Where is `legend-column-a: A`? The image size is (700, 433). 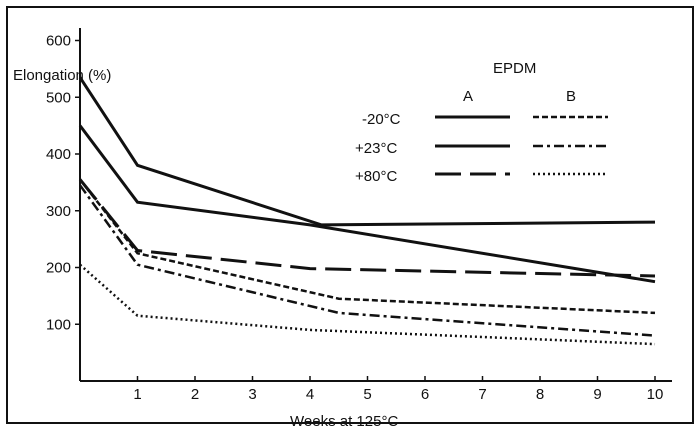 legend-column-a: A is located at coordinates (468, 96).